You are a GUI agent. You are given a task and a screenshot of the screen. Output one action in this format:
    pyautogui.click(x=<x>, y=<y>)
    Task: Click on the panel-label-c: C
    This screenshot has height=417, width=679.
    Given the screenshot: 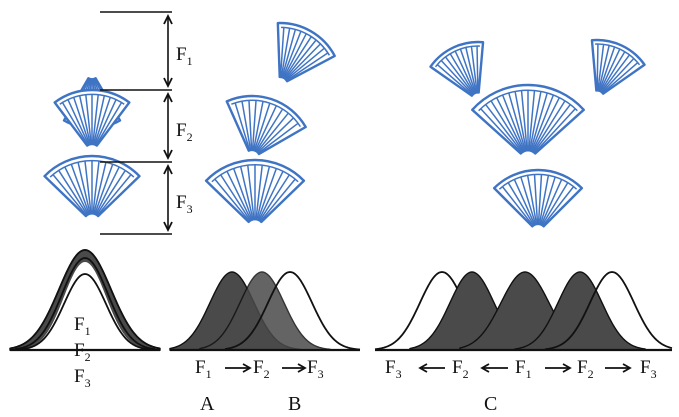 What is the action you would take?
    pyautogui.click(x=490, y=404)
    